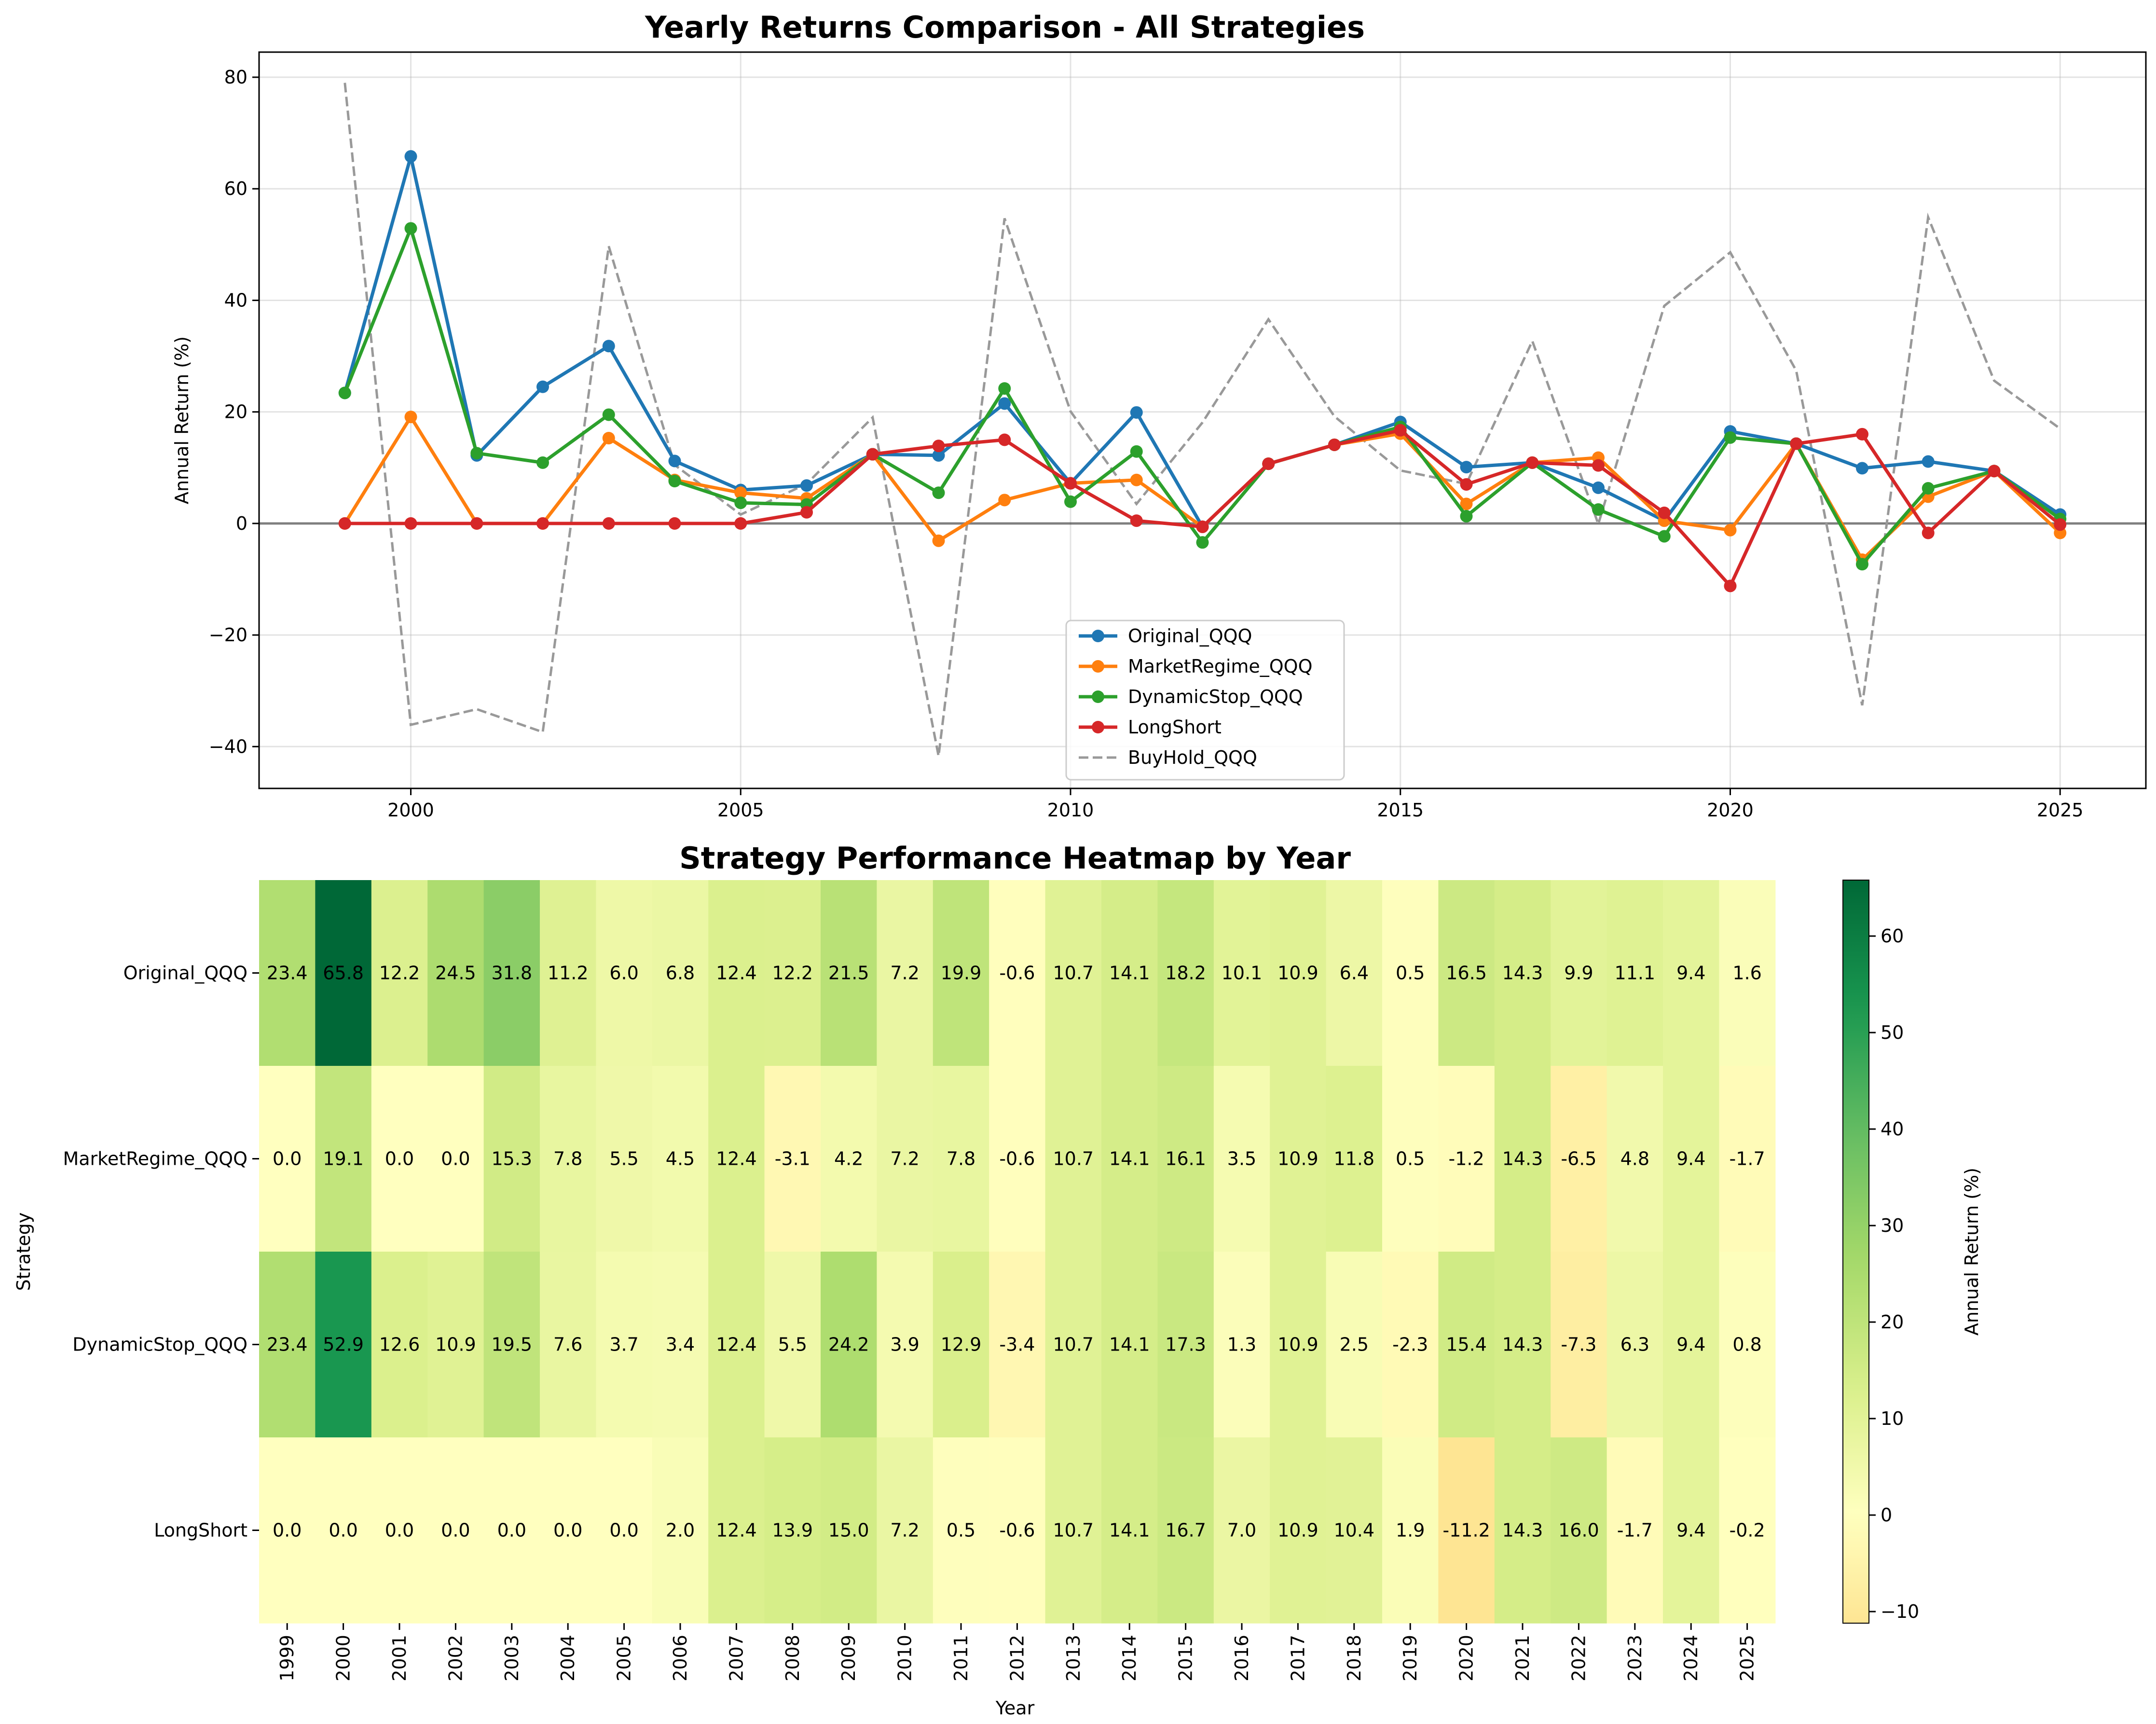 Image resolution: width=2156 pixels, height=1724 pixels. Describe the element at coordinates (1297, 1659) in the screenshot. I see `heatmap-x-tick-label: 2017` at that location.